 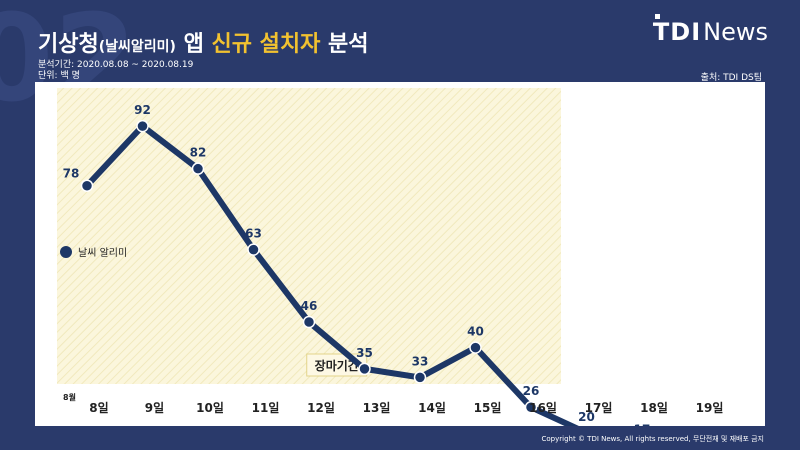 What do you see at coordinates (599, 408) in the screenshot?
I see `x-tick-label: 17일` at bounding box center [599, 408].